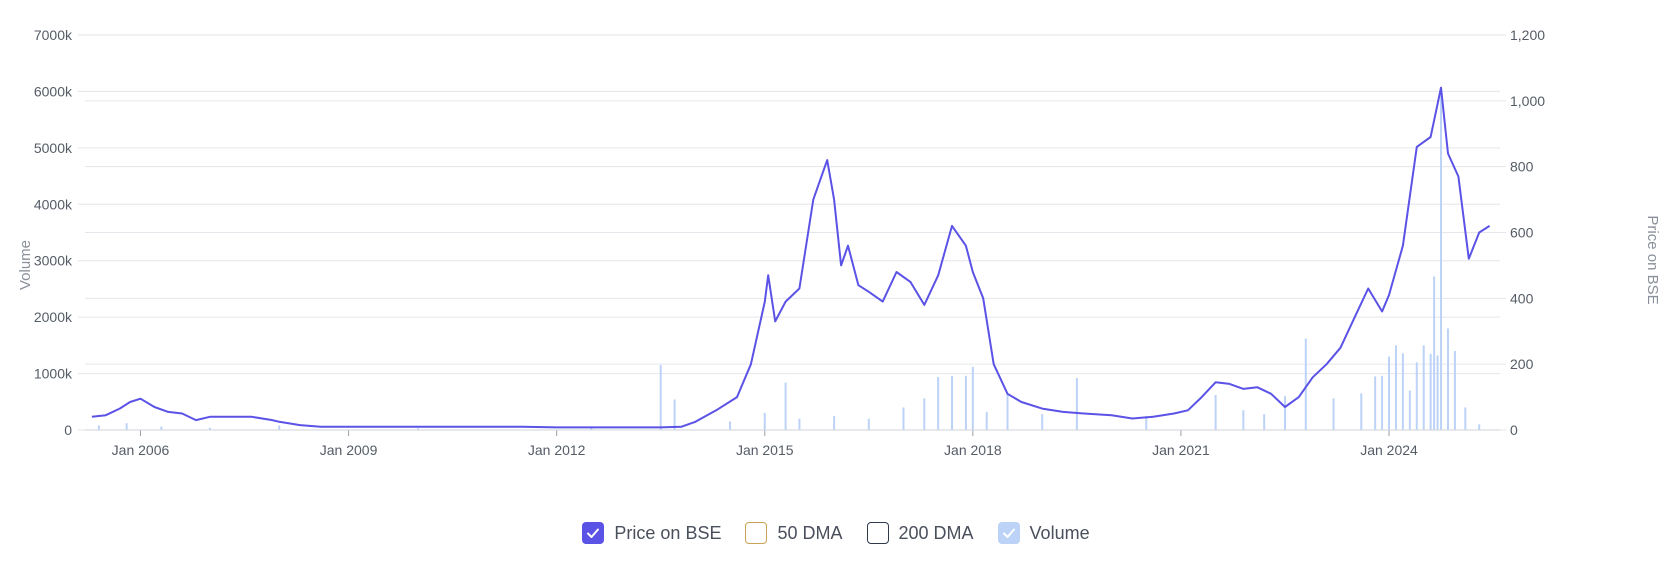 This screenshot has width=1672, height=567. I want to click on x-tick-label: Jan 2006, so click(141, 450).